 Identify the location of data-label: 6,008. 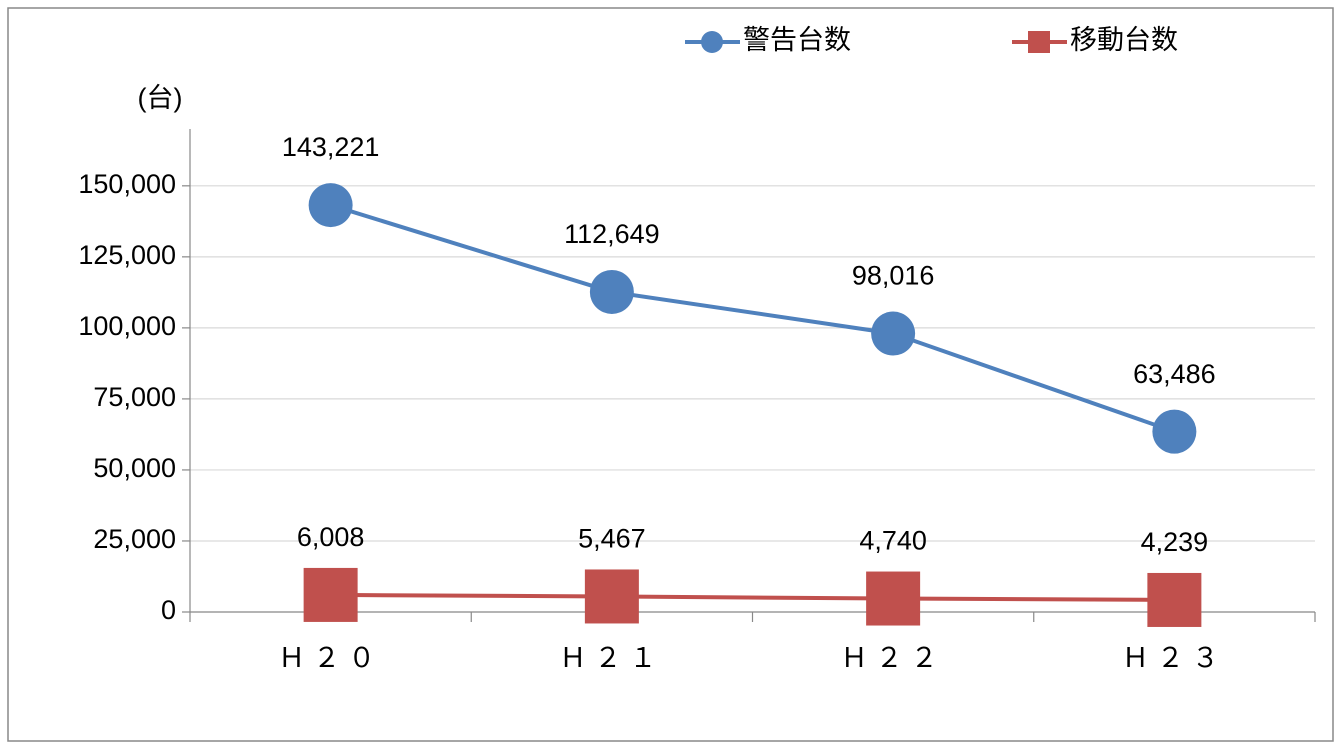
(331, 537).